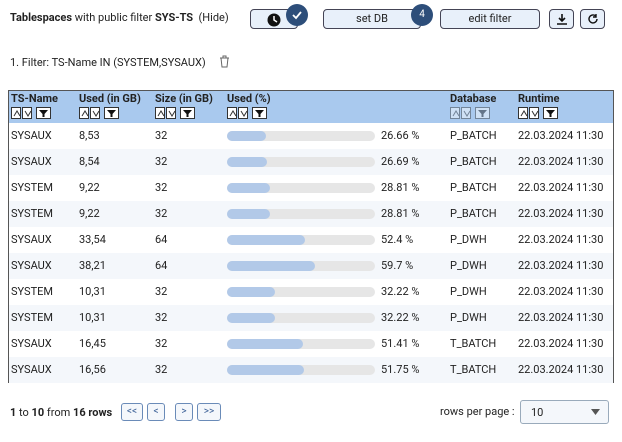  I want to click on cell: 64, so click(161, 265).